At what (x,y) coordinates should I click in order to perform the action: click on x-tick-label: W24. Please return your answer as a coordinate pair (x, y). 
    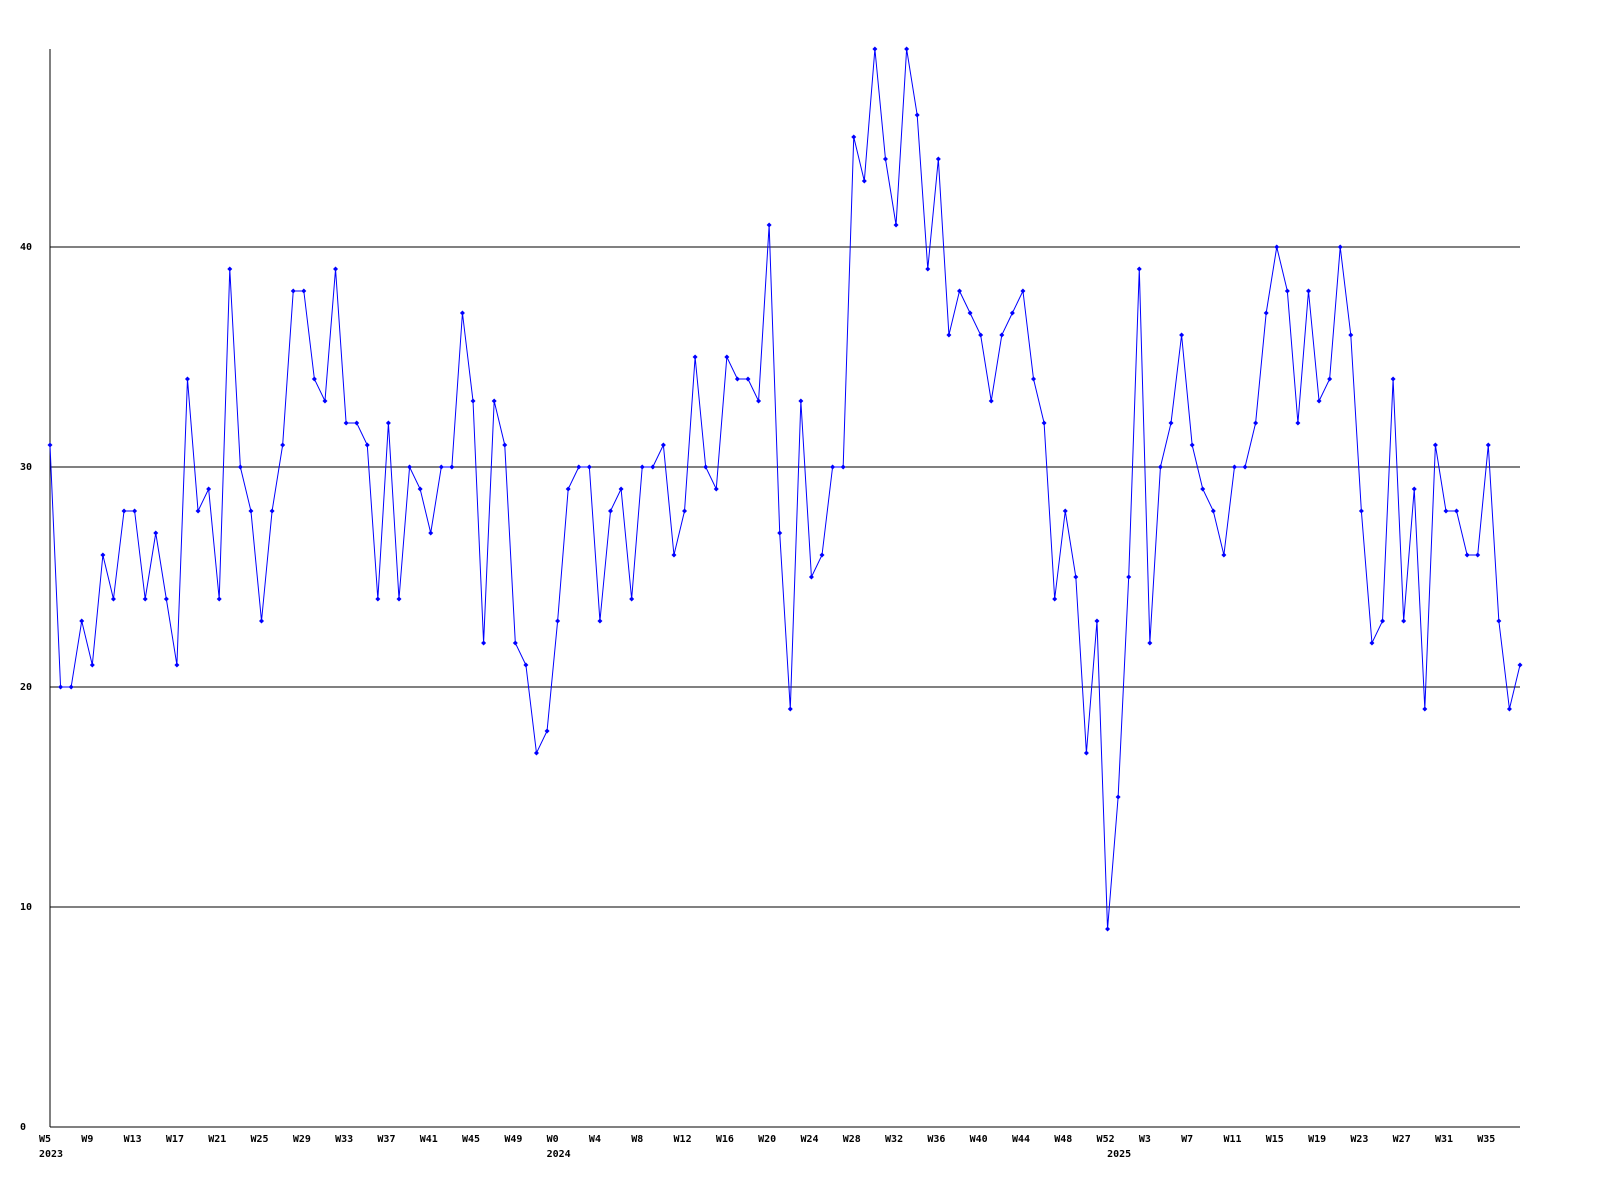
    Looking at the image, I should click on (809, 1139).